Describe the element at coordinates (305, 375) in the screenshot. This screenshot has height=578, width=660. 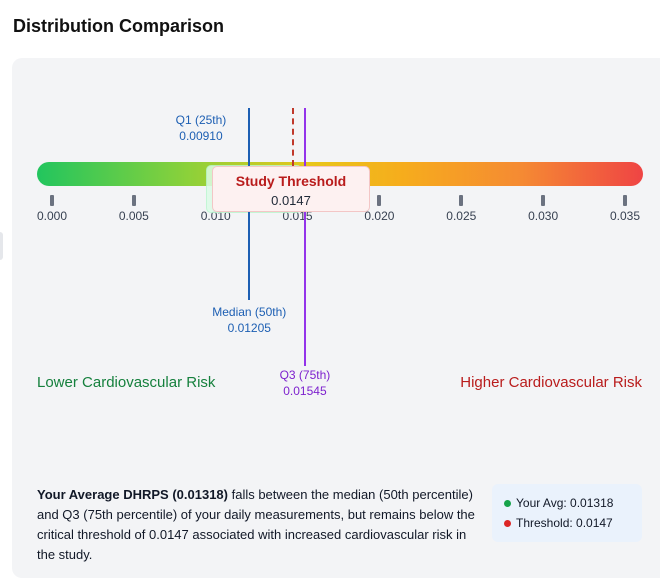
I see `q3-label-text: Q3 (75th)` at that location.